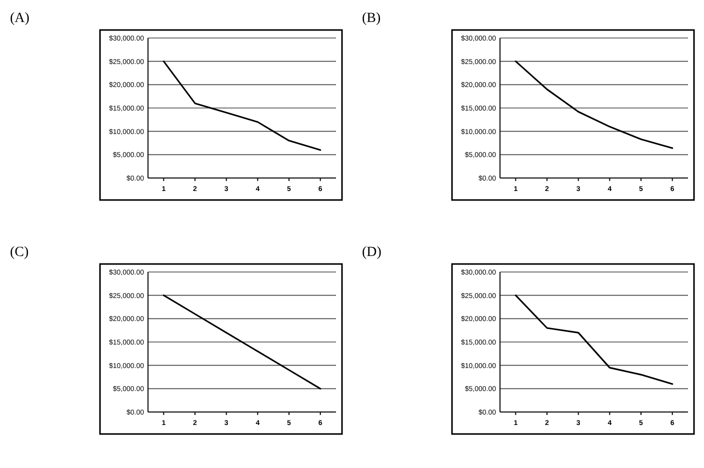 Image resolution: width=704 pixels, height=468 pixels. Describe the element at coordinates (371, 18) in the screenshot. I see `text: (B)` at that location.